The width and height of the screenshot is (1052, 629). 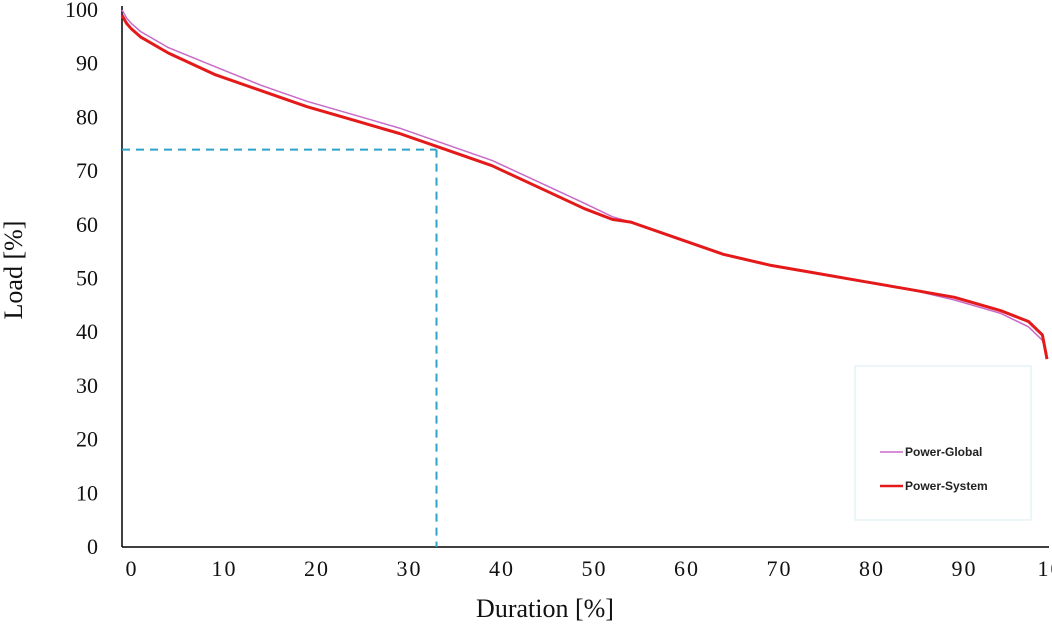 What do you see at coordinates (317, 568) in the screenshot?
I see `x-tick-label: 20` at bounding box center [317, 568].